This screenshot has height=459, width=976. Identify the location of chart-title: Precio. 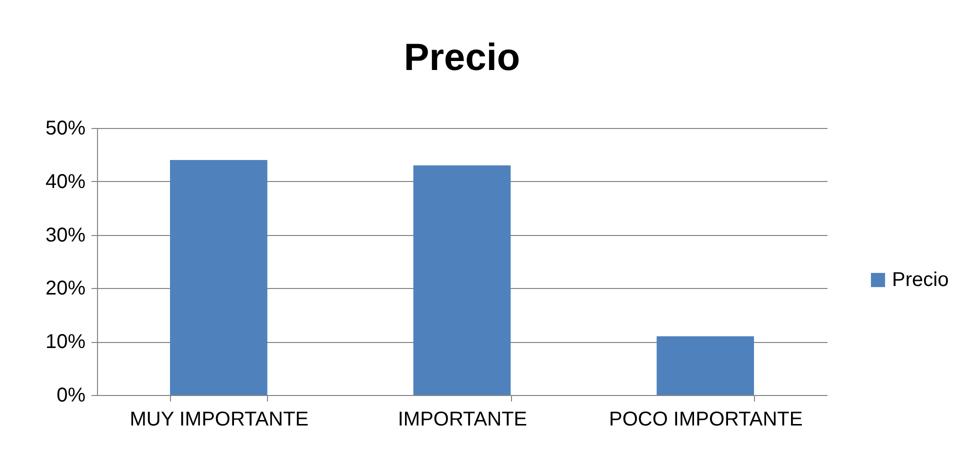
(462, 58).